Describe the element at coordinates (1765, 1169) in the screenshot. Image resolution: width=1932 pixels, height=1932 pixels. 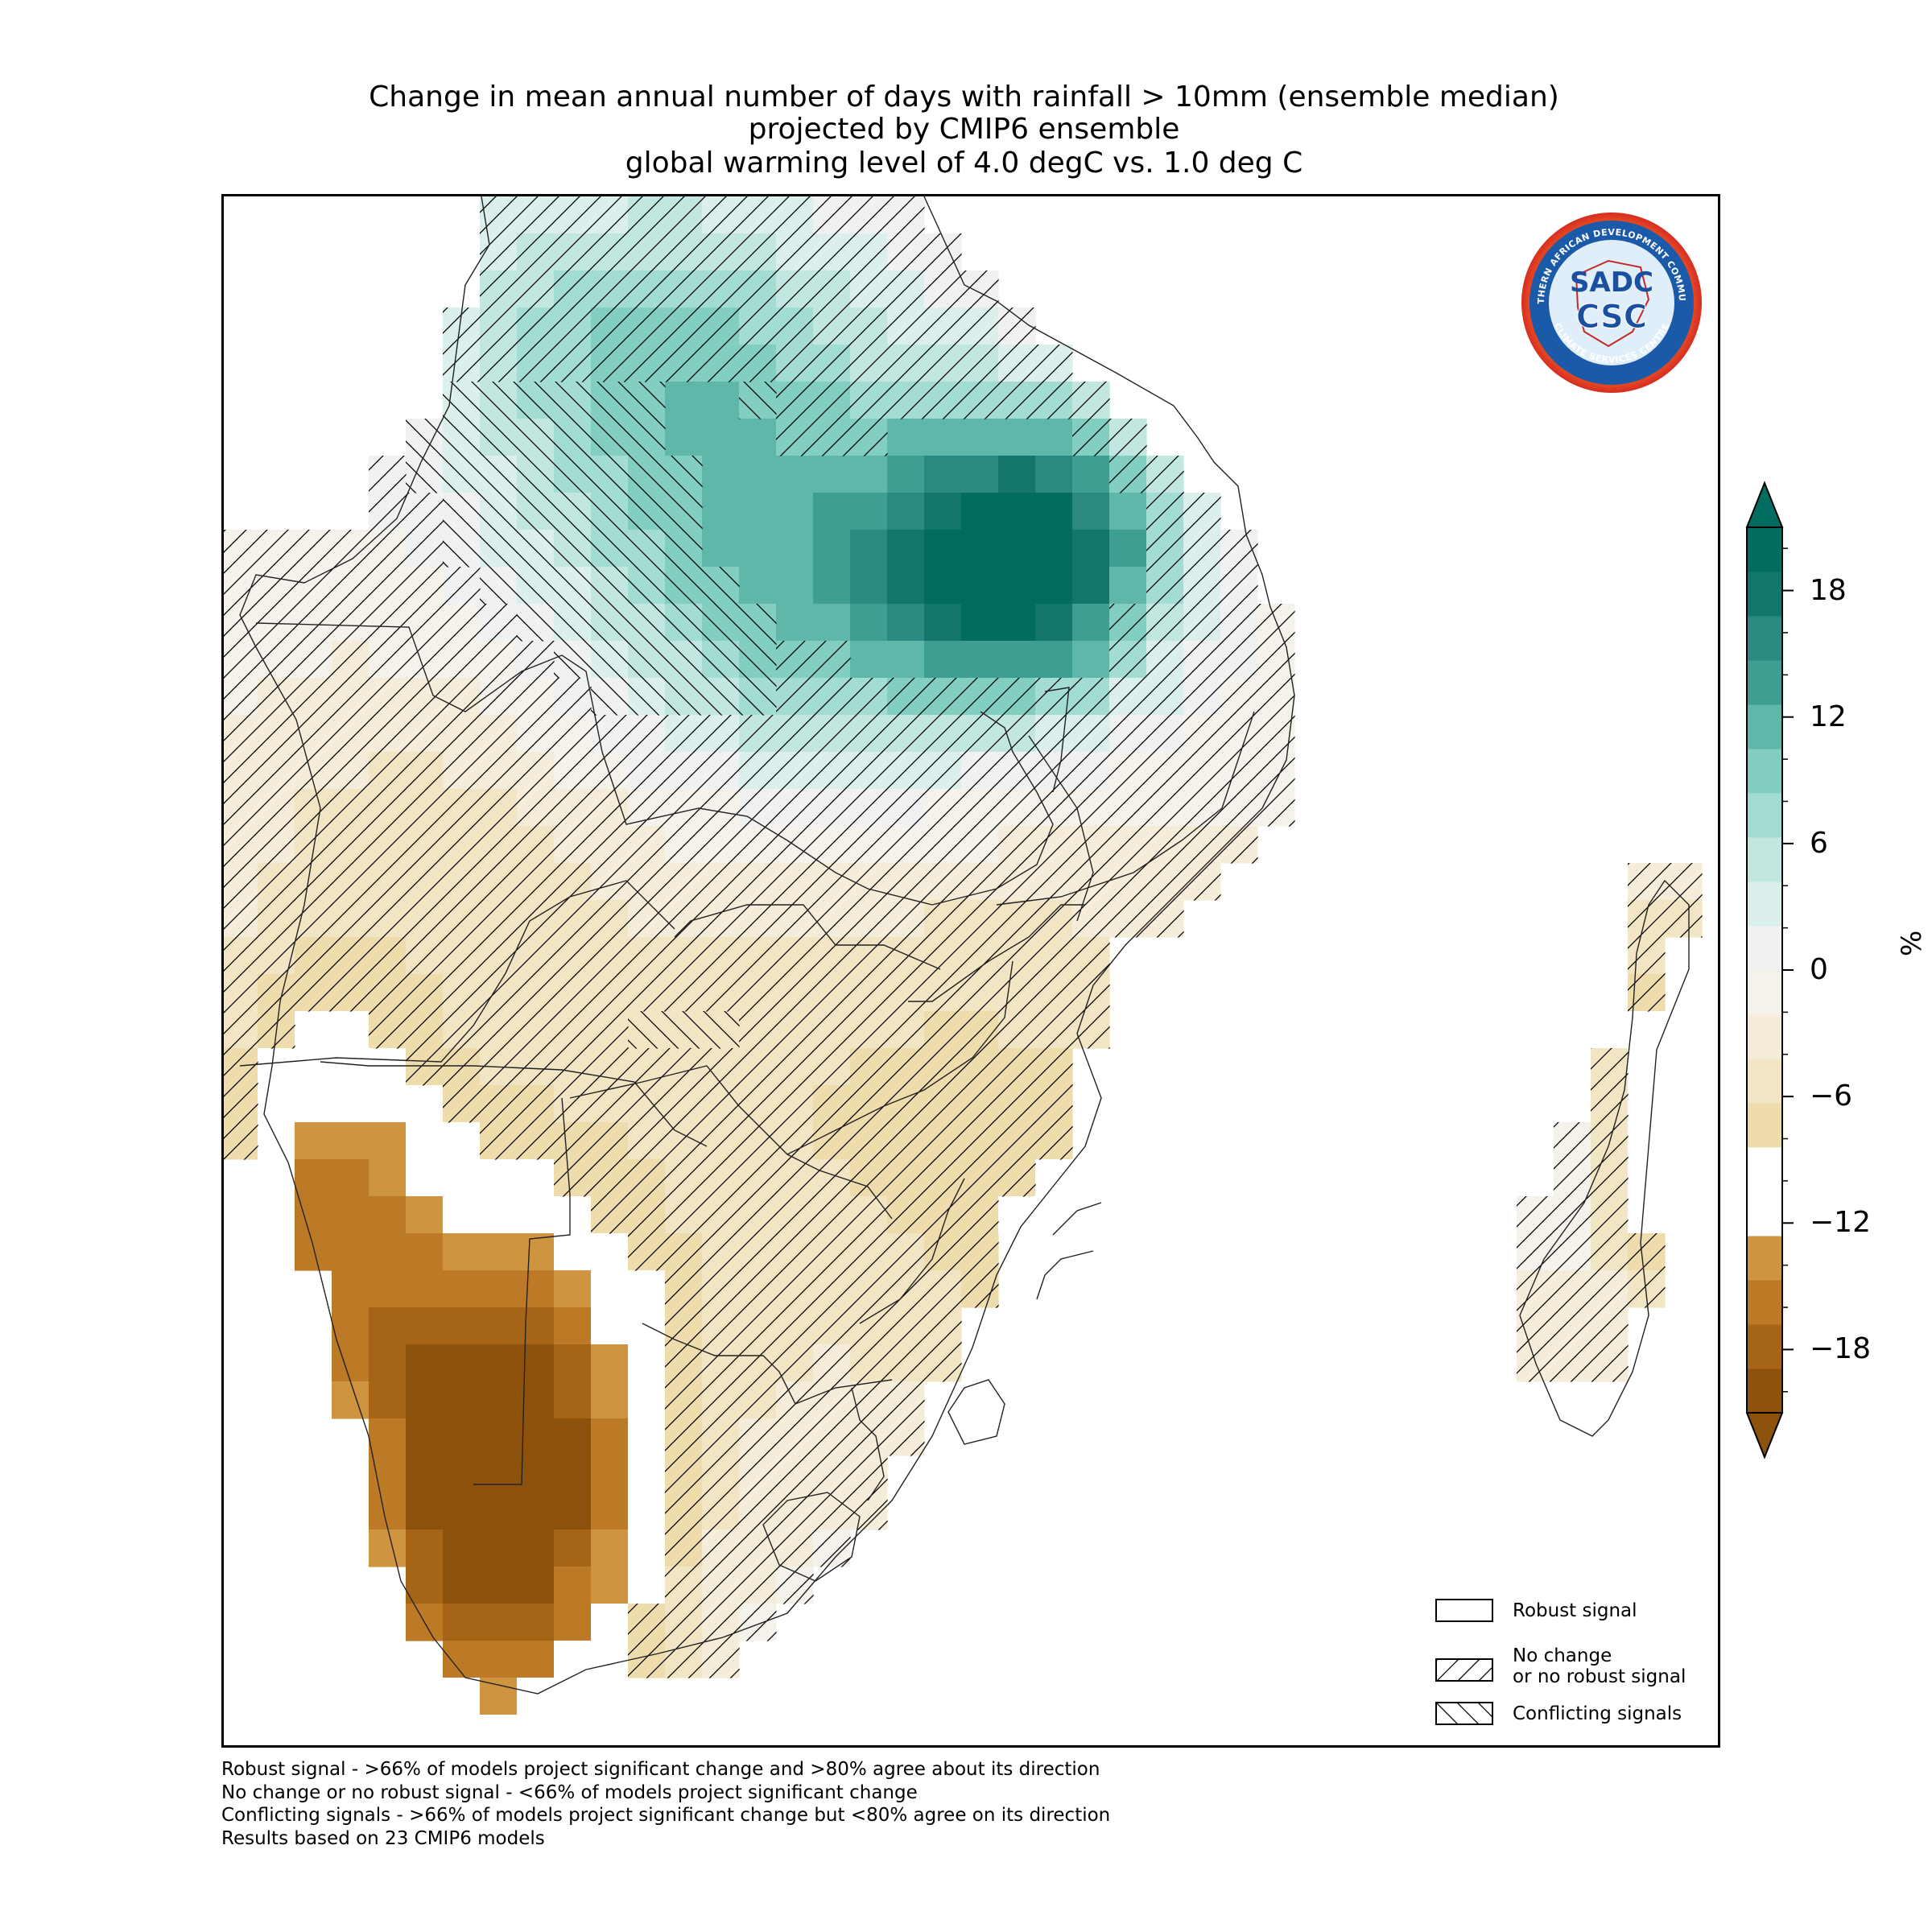
I see `colorbar-band` at that location.